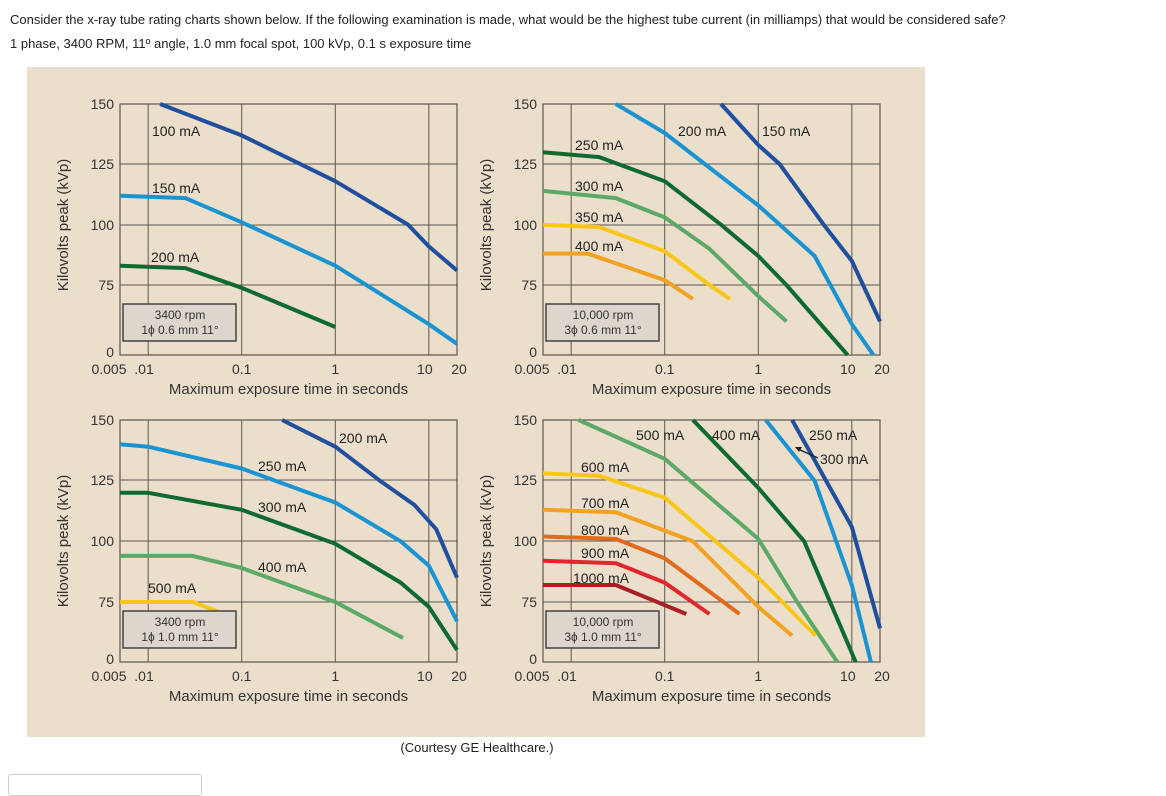 This screenshot has height=796, width=1166. I want to click on answer-input, so click(105, 785).